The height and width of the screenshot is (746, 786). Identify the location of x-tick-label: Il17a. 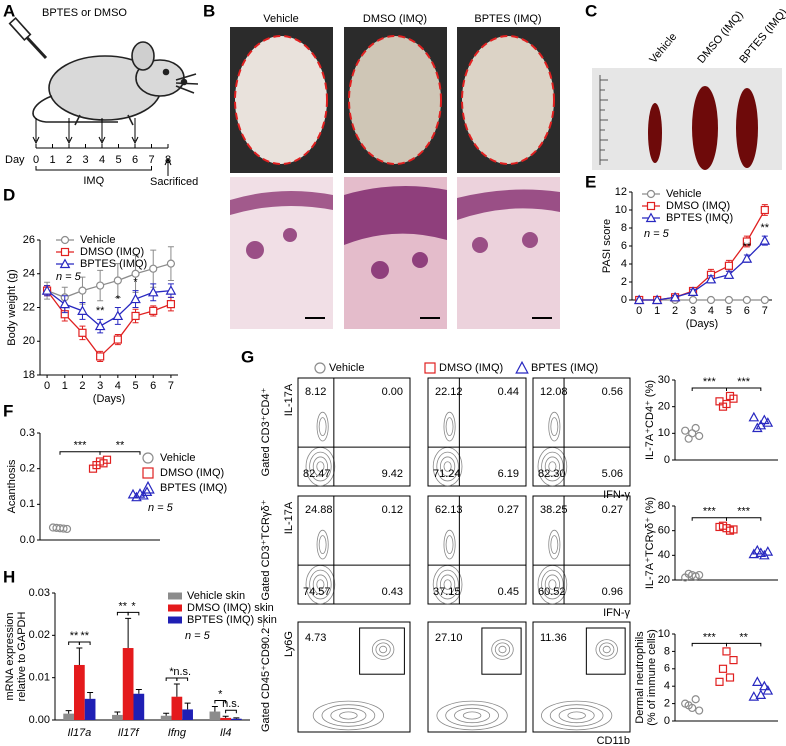
(79, 733).